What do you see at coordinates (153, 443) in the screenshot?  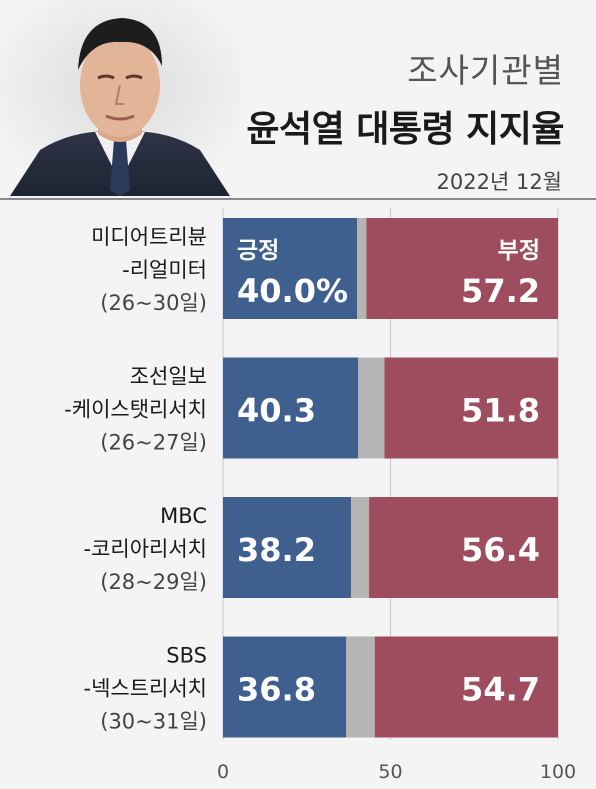 I see `category-label-2-line-3: (26~27일)` at bounding box center [153, 443].